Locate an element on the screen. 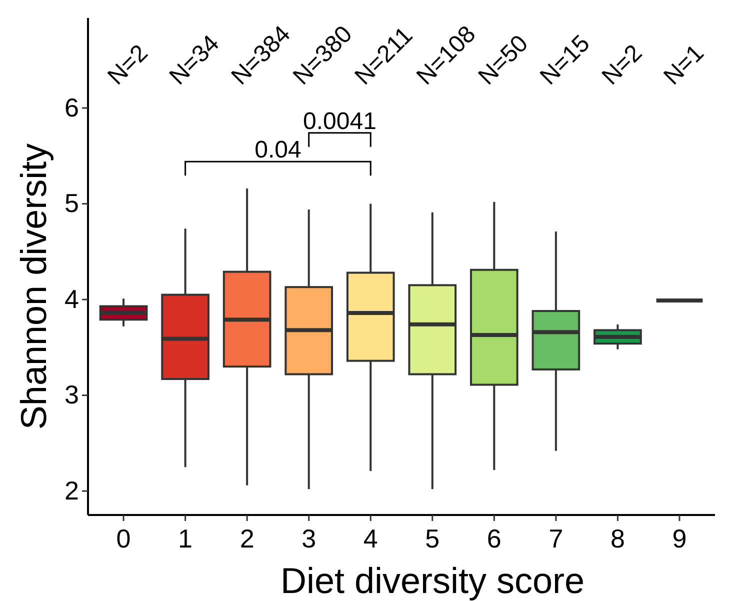 This screenshot has height=601, width=737. x-tick-label: 9 is located at coordinates (679, 538).